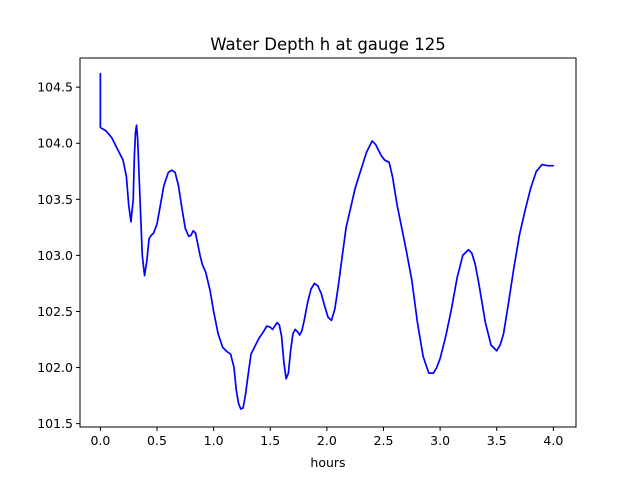  Describe the element at coordinates (327, 44) in the screenshot. I see `chart-title: Water Depth h at gauge 125` at that location.